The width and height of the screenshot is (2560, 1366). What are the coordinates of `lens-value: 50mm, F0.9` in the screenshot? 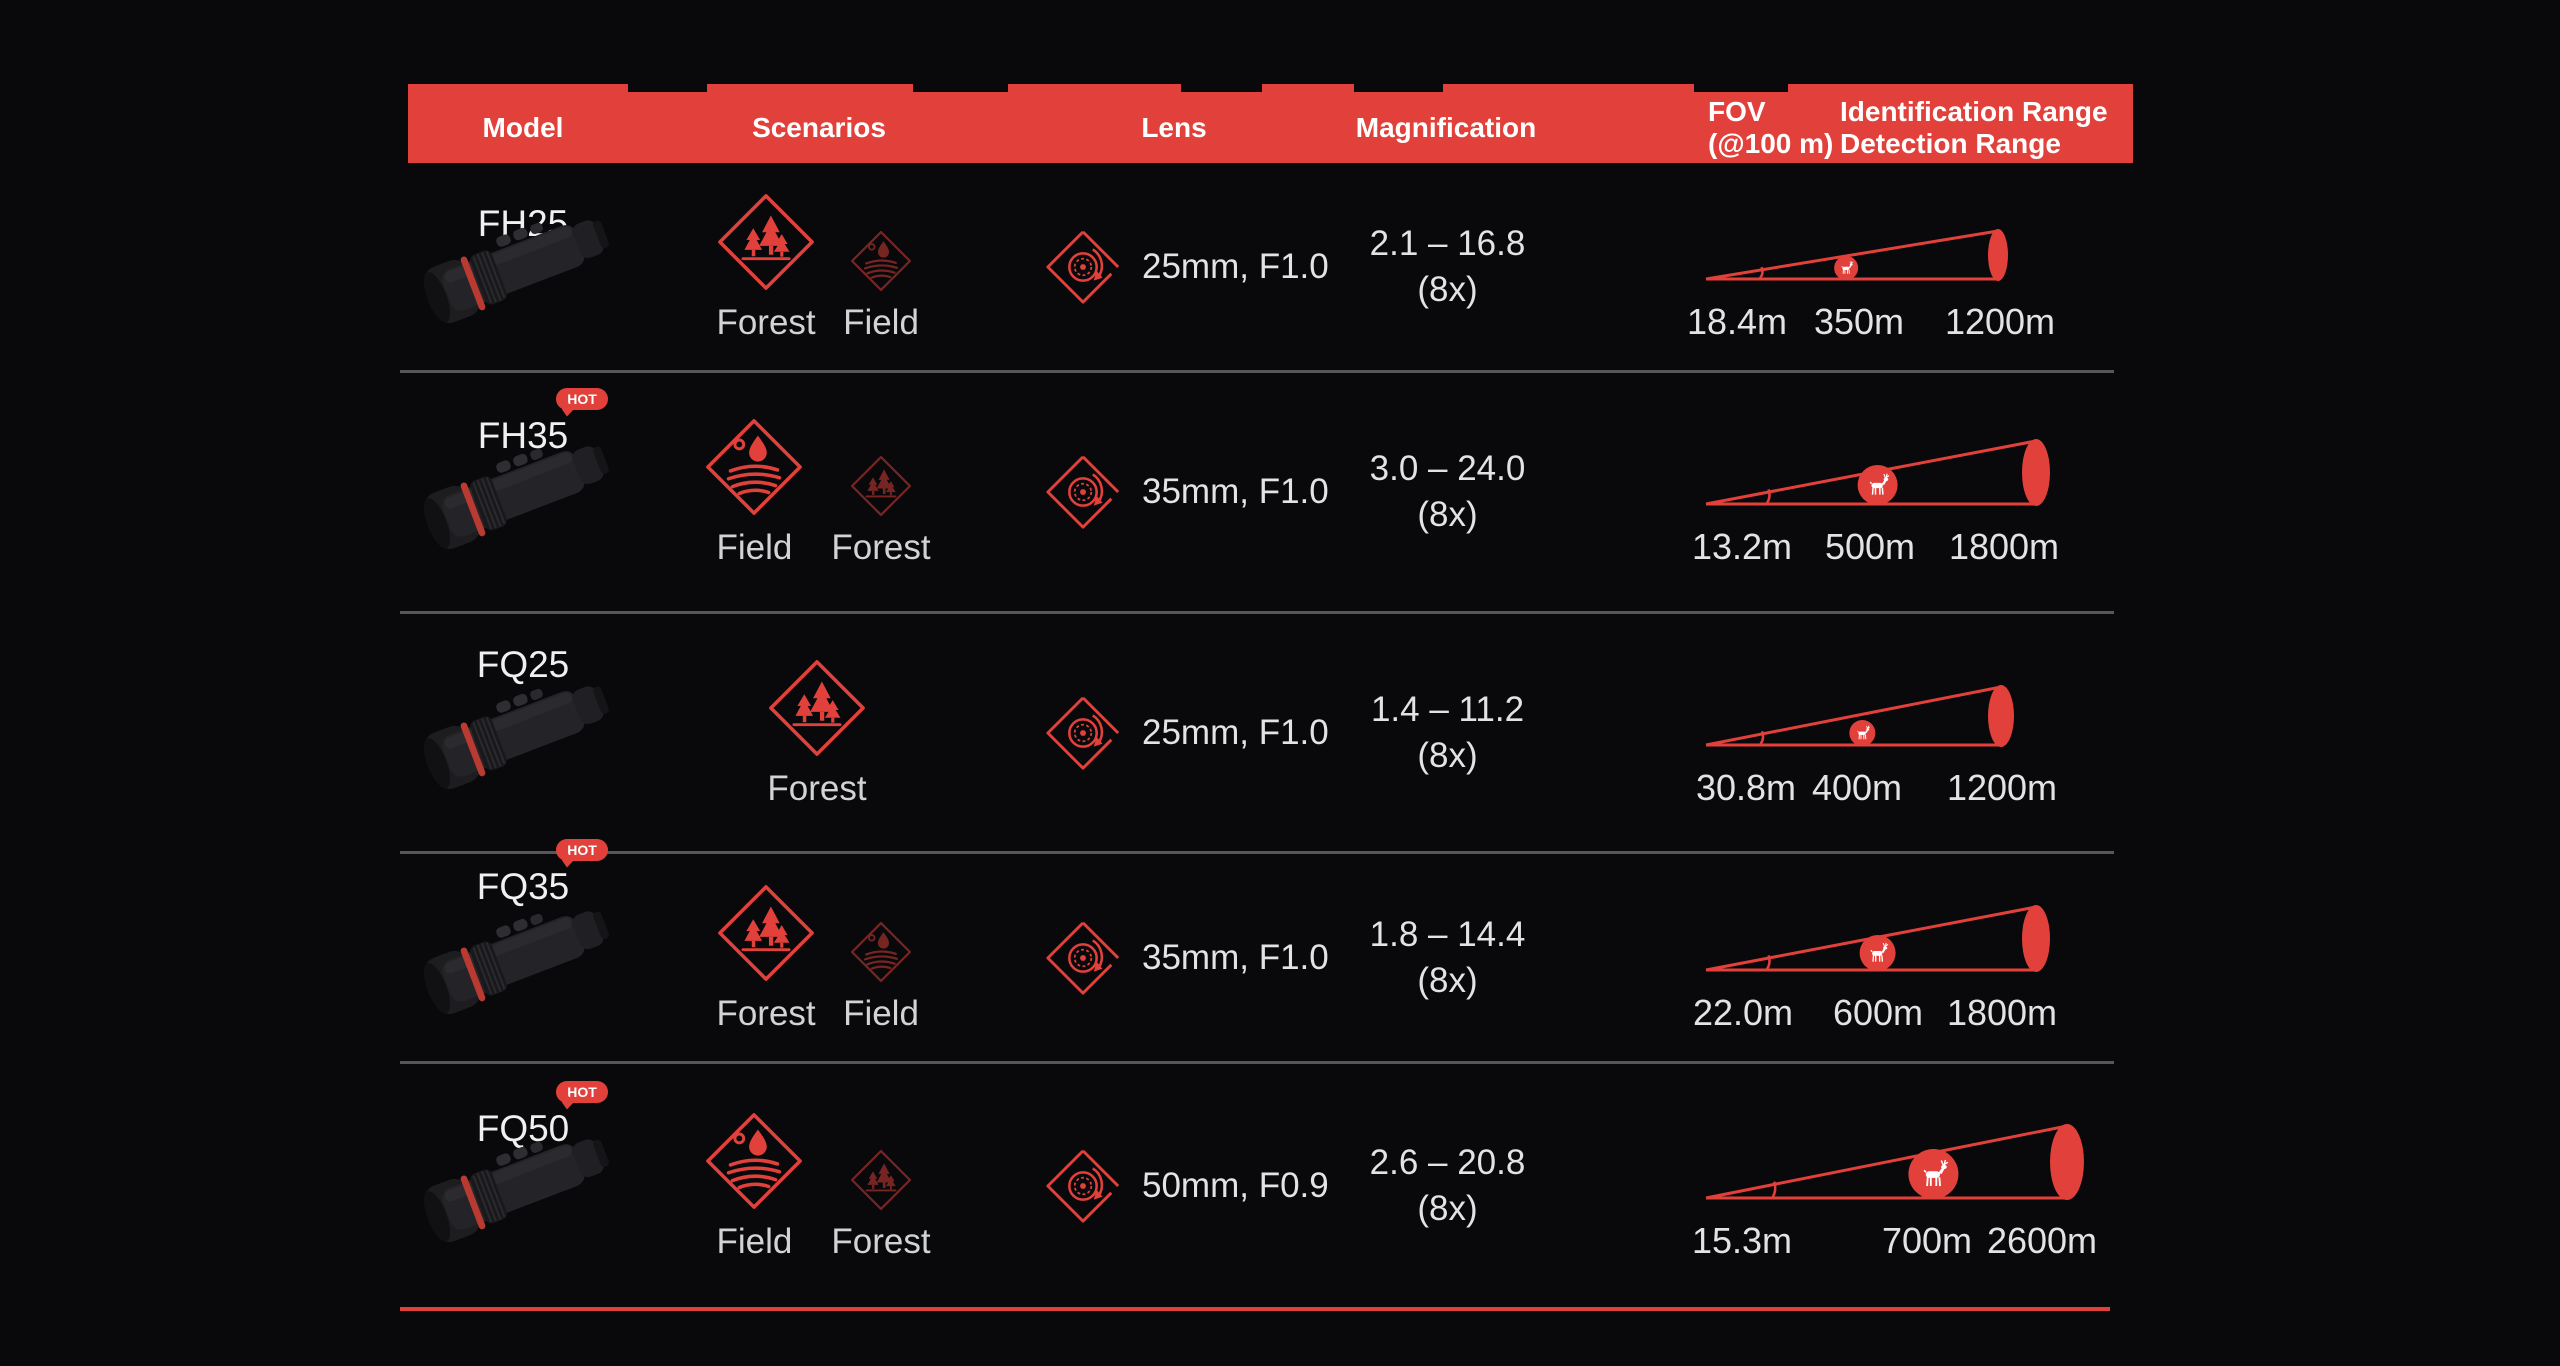 It's located at (1235, 1185).